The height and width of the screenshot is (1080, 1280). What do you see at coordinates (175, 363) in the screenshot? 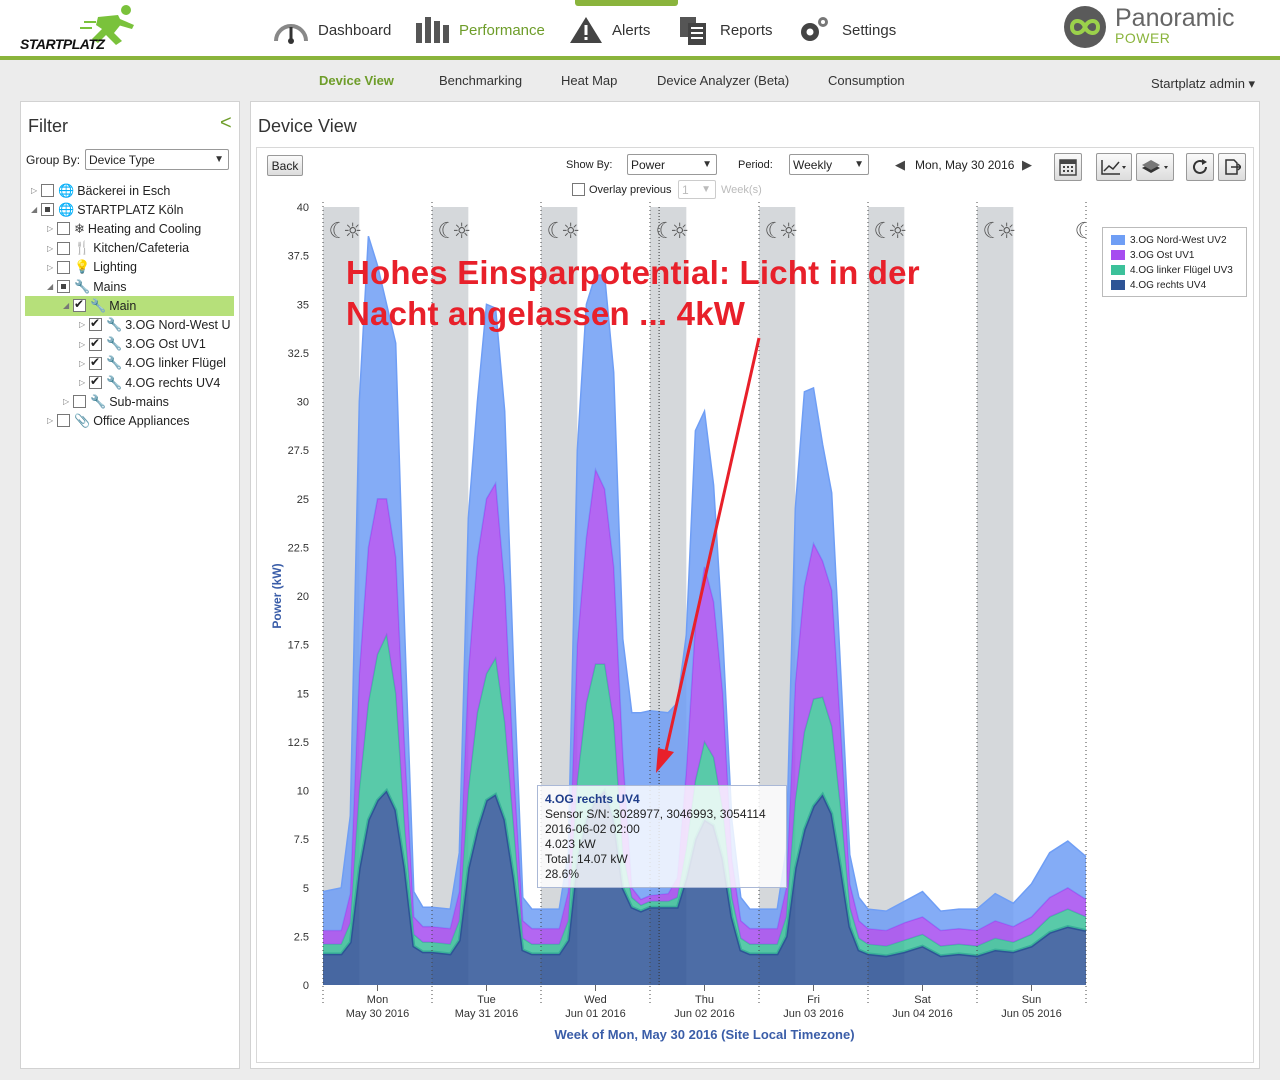
I see `tree-item-label: 4.OG linker Flügel` at bounding box center [175, 363].